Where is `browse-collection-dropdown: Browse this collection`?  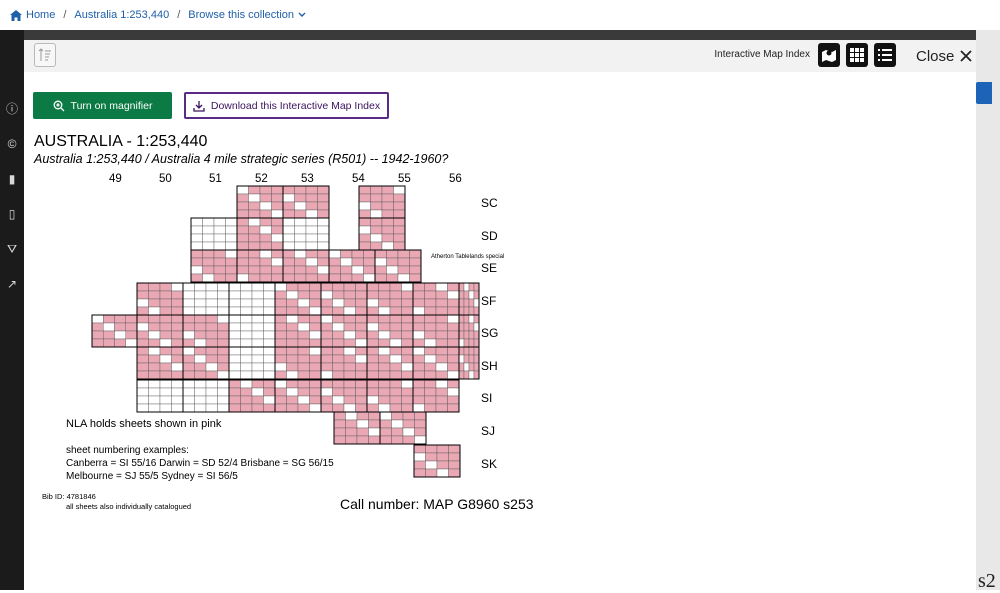 browse-collection-dropdown: Browse this collection is located at coordinates (247, 15).